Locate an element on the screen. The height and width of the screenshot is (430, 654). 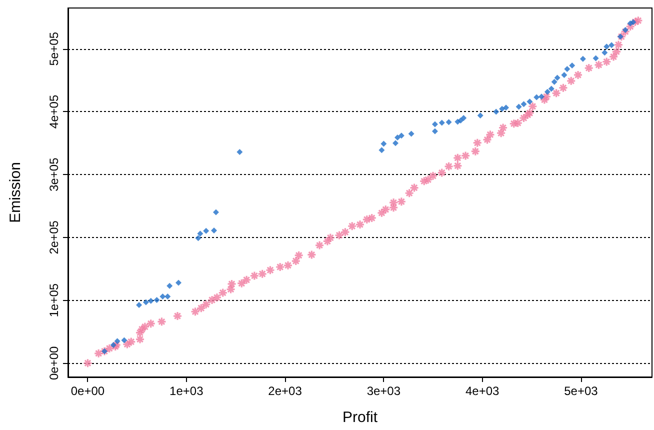
x-tick-label: 2e+03 is located at coordinates (285, 391).